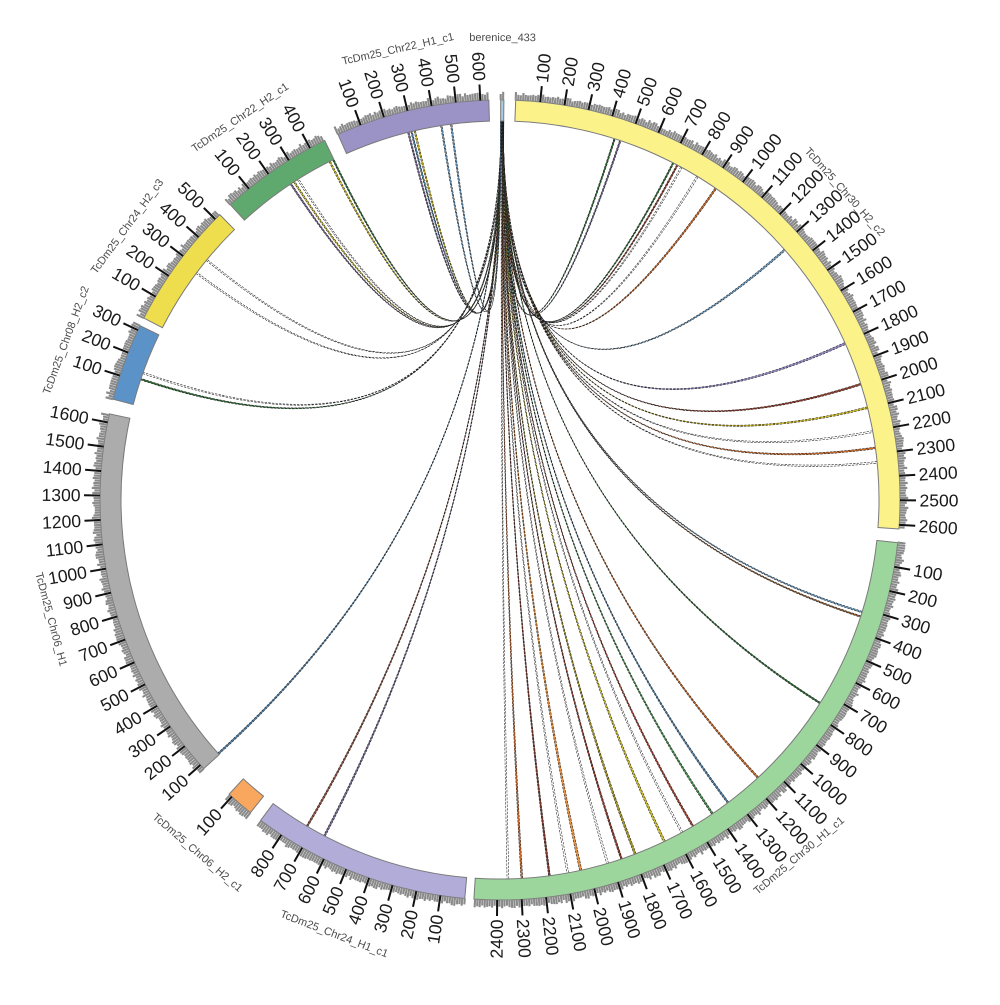 The image size is (1000, 1005). I want to click on svg-text: 200, so click(570, 71).